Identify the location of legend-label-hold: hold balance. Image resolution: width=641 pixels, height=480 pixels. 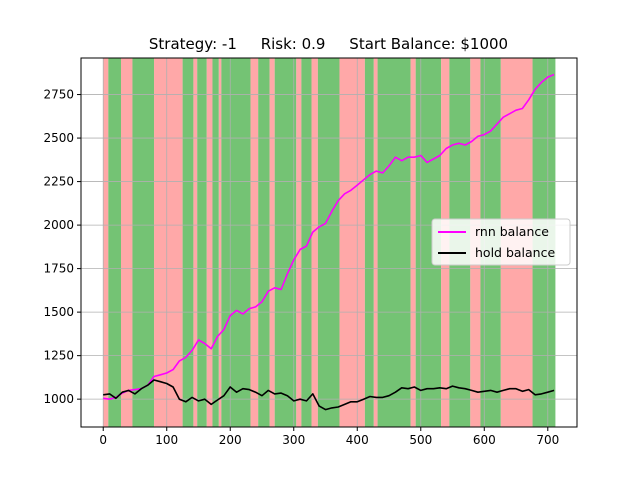
(515, 252).